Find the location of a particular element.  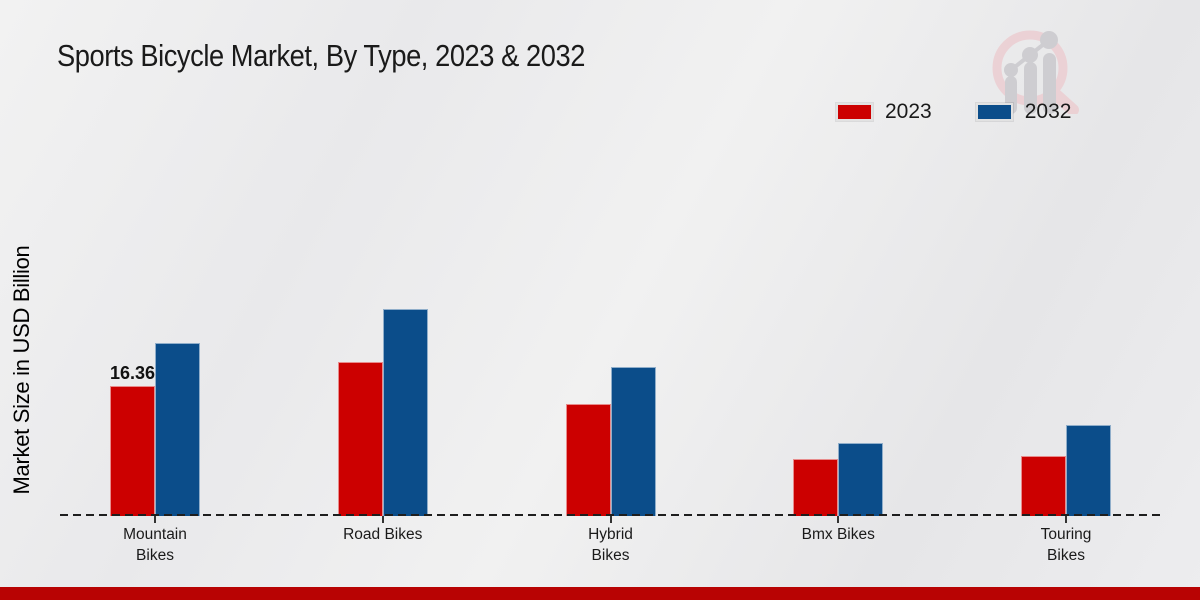

legend-item-2032: 2032 is located at coordinates (1023, 112).